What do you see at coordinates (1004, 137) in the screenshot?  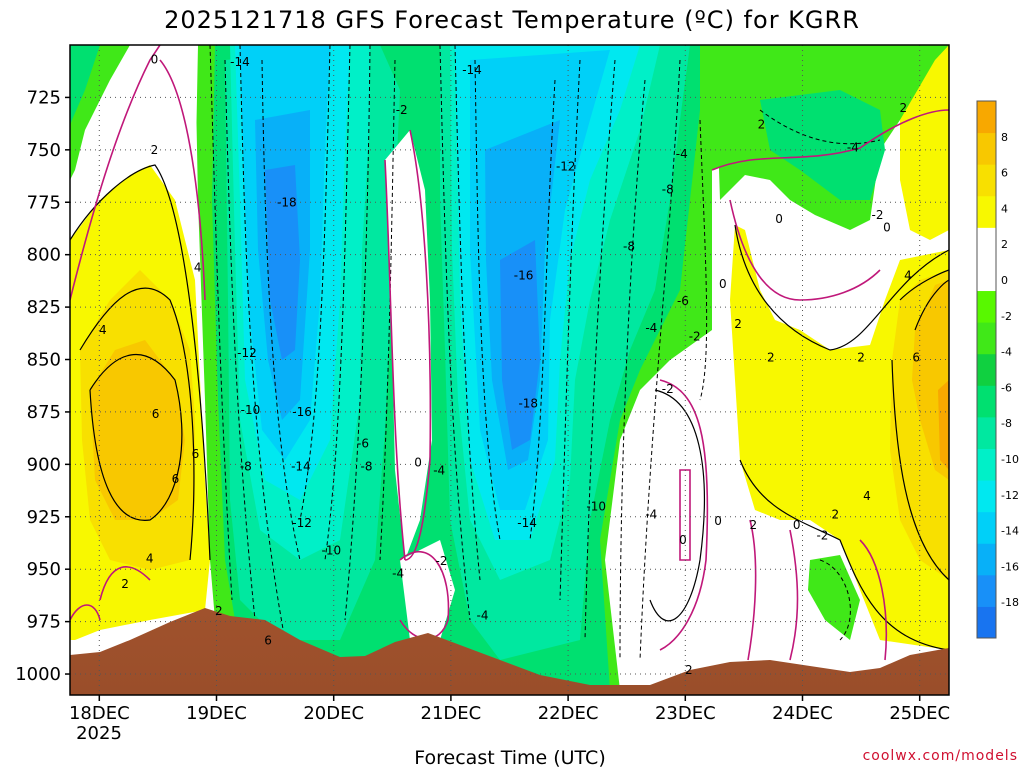 I see `colorbar-tick-label: 8` at bounding box center [1004, 137].